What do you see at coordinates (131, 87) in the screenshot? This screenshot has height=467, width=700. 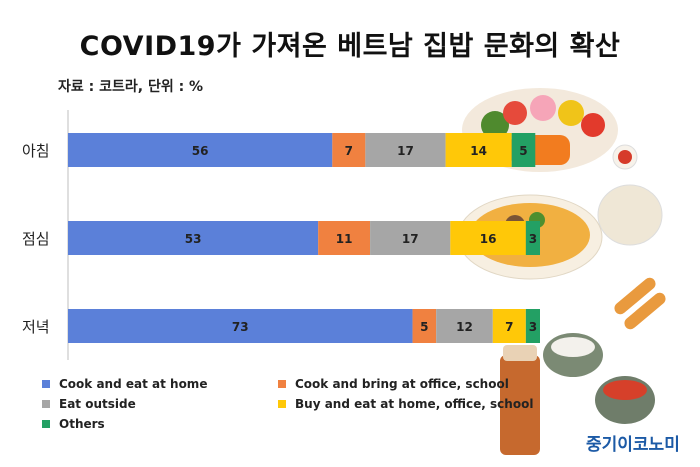 I see `chart-source-note: 자료 : 코트라, 단위 : %` at bounding box center [131, 87].